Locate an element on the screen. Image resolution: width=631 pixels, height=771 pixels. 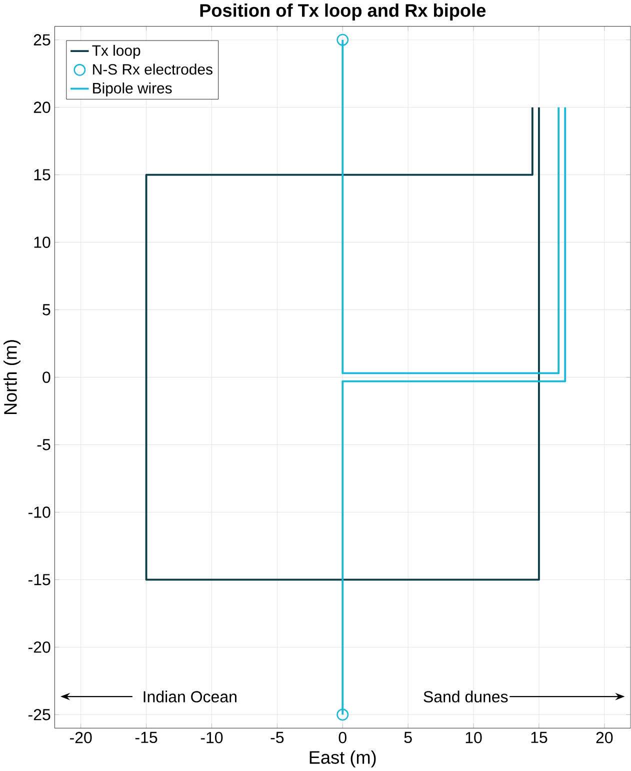
y-tick-label: 5 is located at coordinates (46, 310).